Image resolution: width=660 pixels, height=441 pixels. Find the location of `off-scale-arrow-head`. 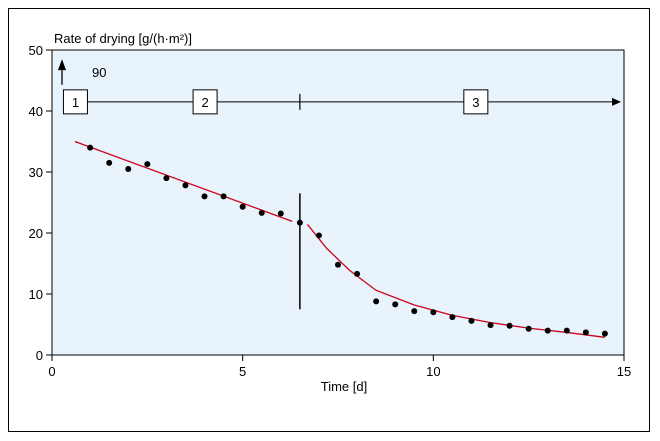

off-scale-arrow-head is located at coordinates (62, 65).